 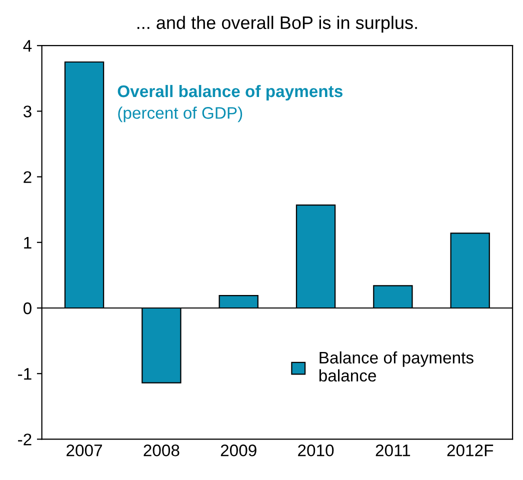 I want to click on x-tick-label: 2009, so click(x=238, y=450).